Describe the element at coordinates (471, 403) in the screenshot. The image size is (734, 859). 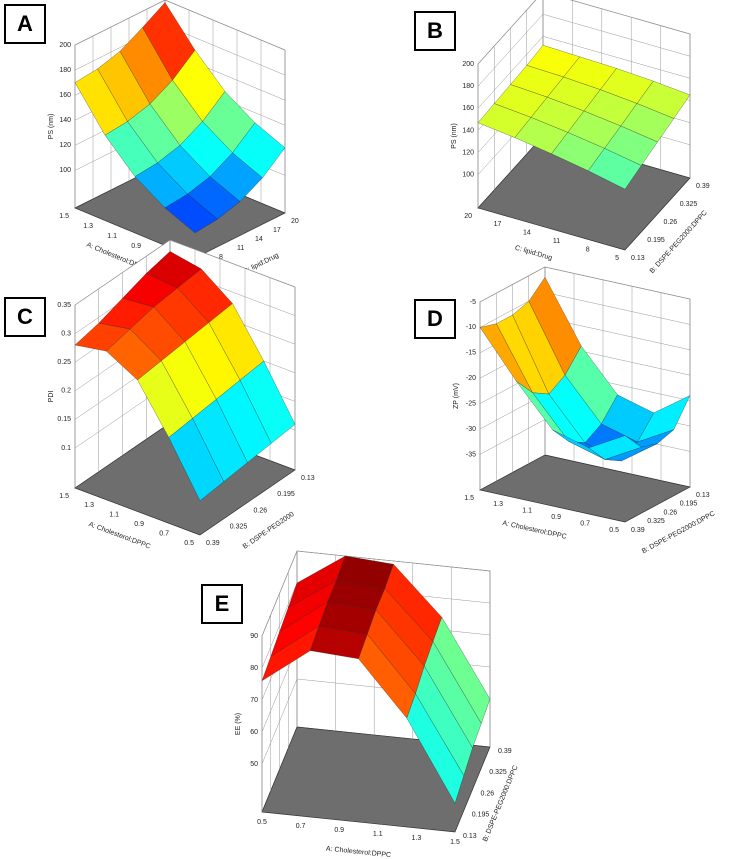
I see `z-tick-label: -25` at that location.